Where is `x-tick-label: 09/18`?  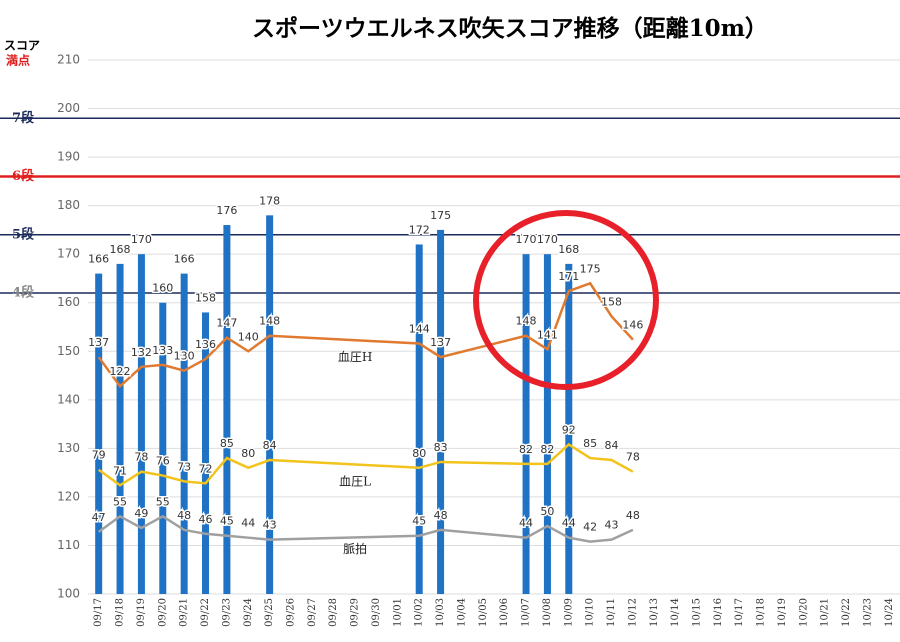
x-tick-label: 09/18 is located at coordinates (120, 612).